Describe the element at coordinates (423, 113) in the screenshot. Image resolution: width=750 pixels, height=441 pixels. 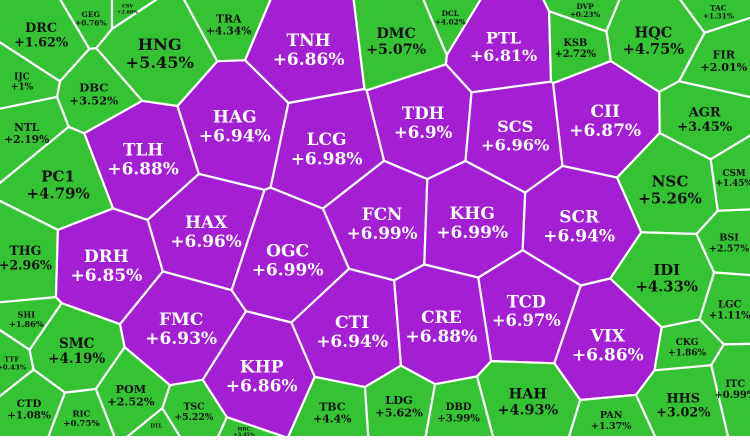
I see `ticker-label: TDH` at that location.